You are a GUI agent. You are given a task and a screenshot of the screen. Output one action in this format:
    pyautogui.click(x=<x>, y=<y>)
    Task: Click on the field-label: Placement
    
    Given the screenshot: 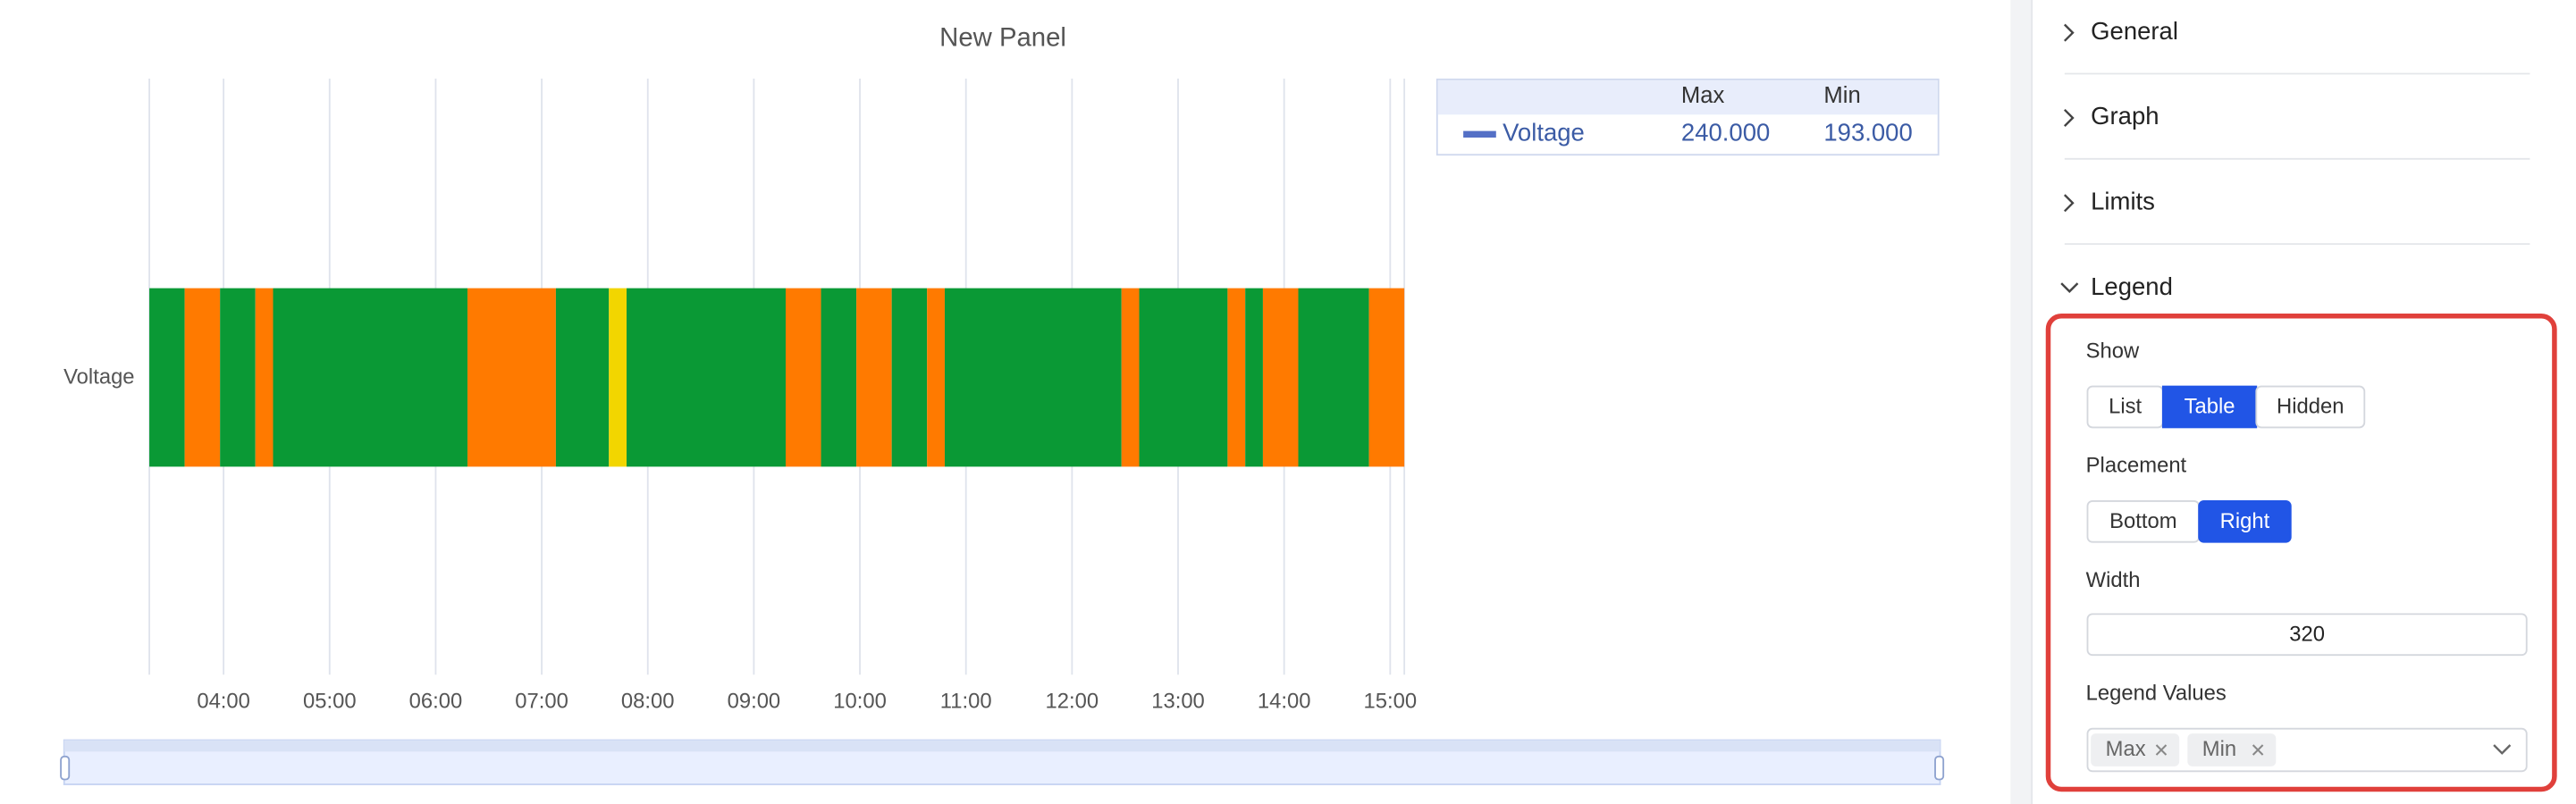 What is the action you would take?
    pyautogui.click(x=2136, y=466)
    